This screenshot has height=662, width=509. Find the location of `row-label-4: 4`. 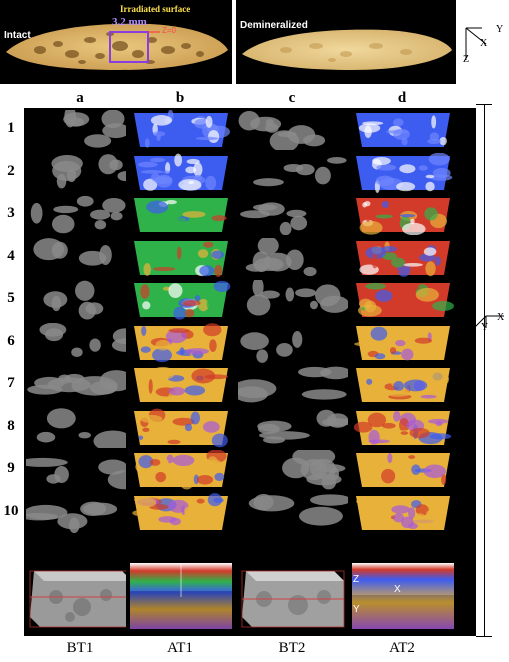

row-label-4: 4 is located at coordinates (11, 256).